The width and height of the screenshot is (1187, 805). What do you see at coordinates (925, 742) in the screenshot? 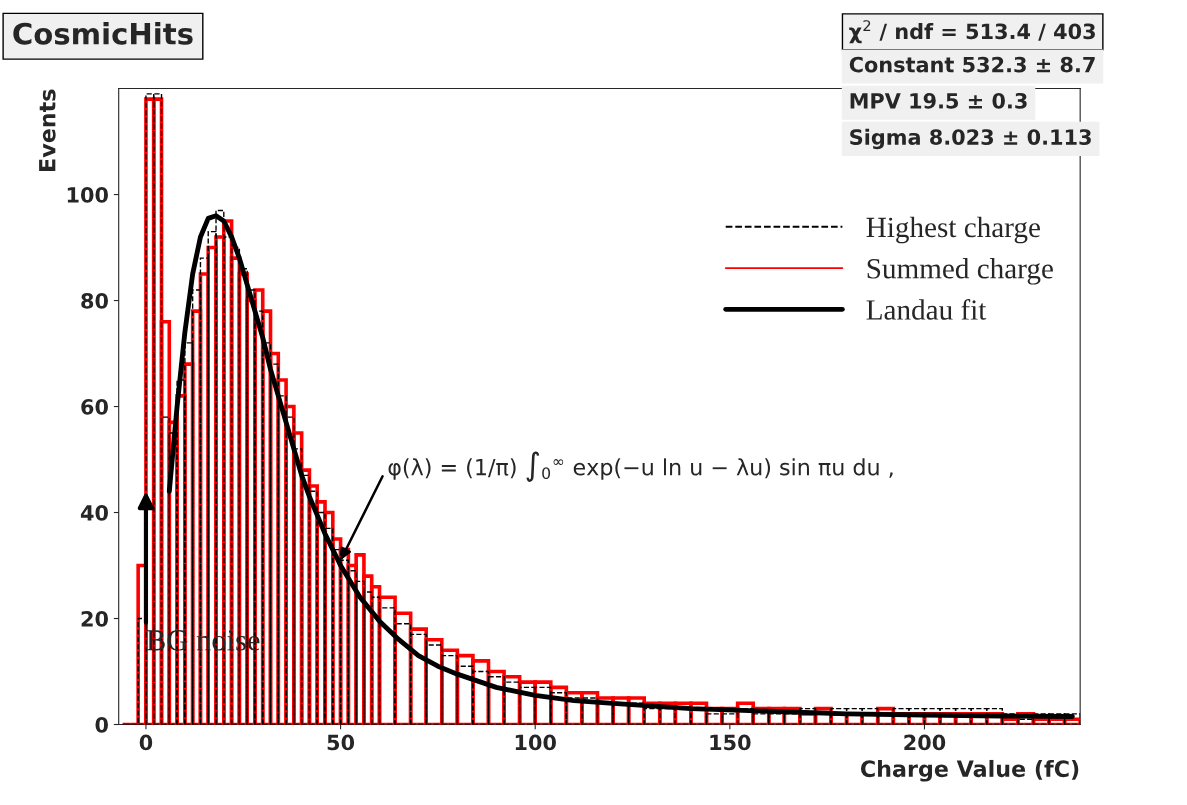
I see `x-tick-label: 200` at bounding box center [925, 742].